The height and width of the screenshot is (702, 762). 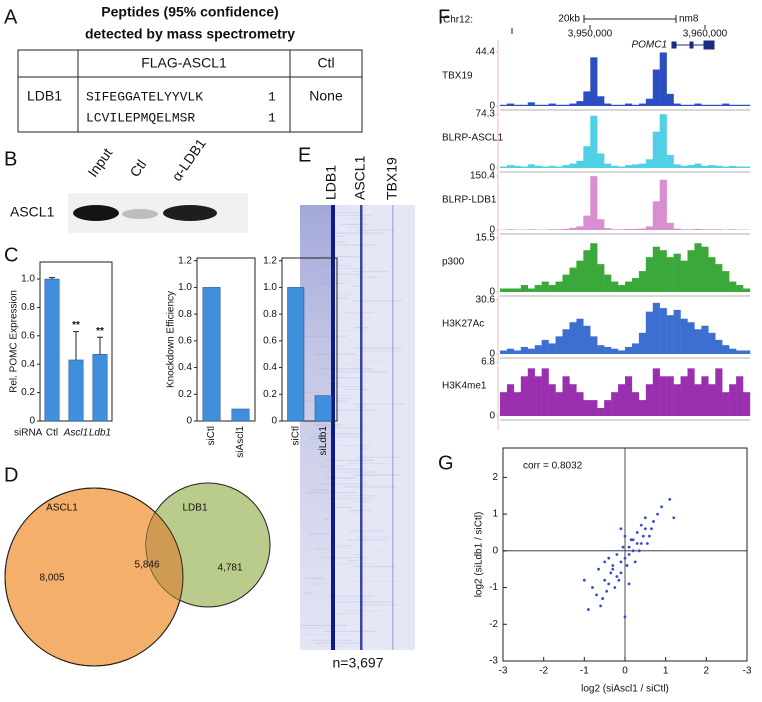 I want to click on y-tick-label: 0.6, so click(x=270, y=340).